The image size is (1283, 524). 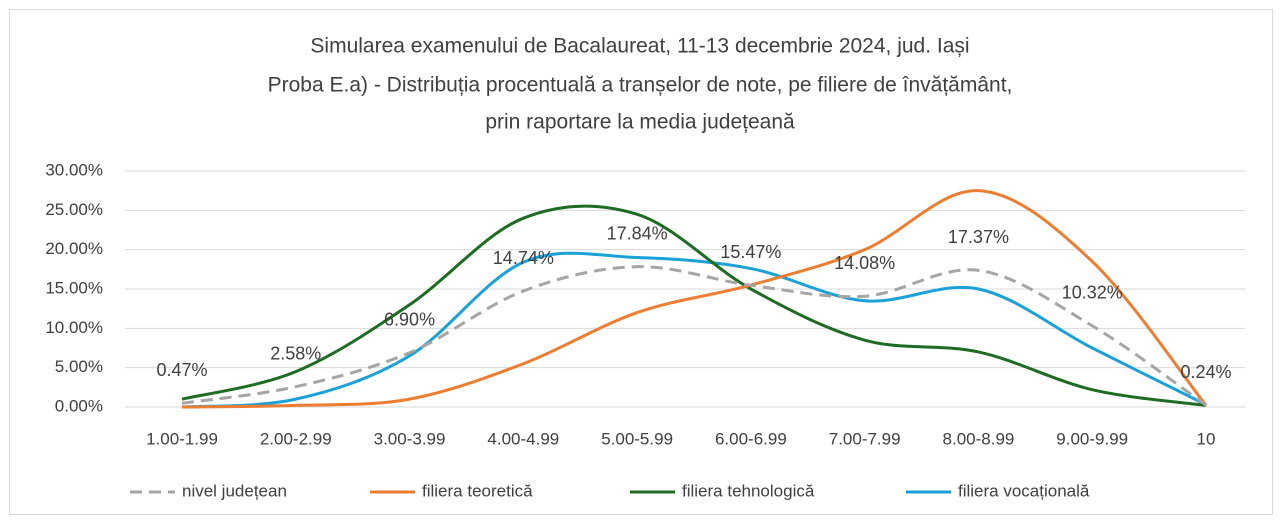 I want to click on data-label: 0.24%, so click(x=1205, y=372).